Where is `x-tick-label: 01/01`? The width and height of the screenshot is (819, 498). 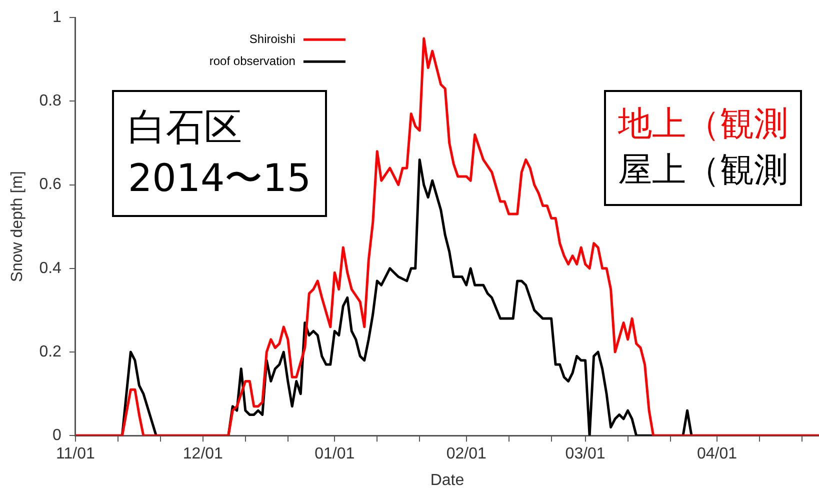 x-tick-label: 01/01 is located at coordinates (334, 454).